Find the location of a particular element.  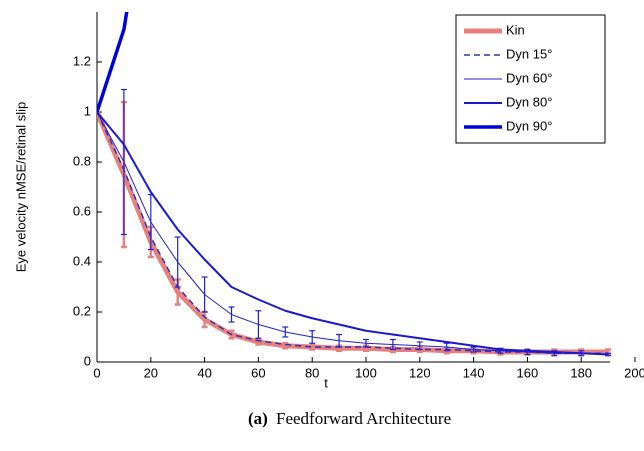

y-tick-label: 0.8 is located at coordinates (82, 160).